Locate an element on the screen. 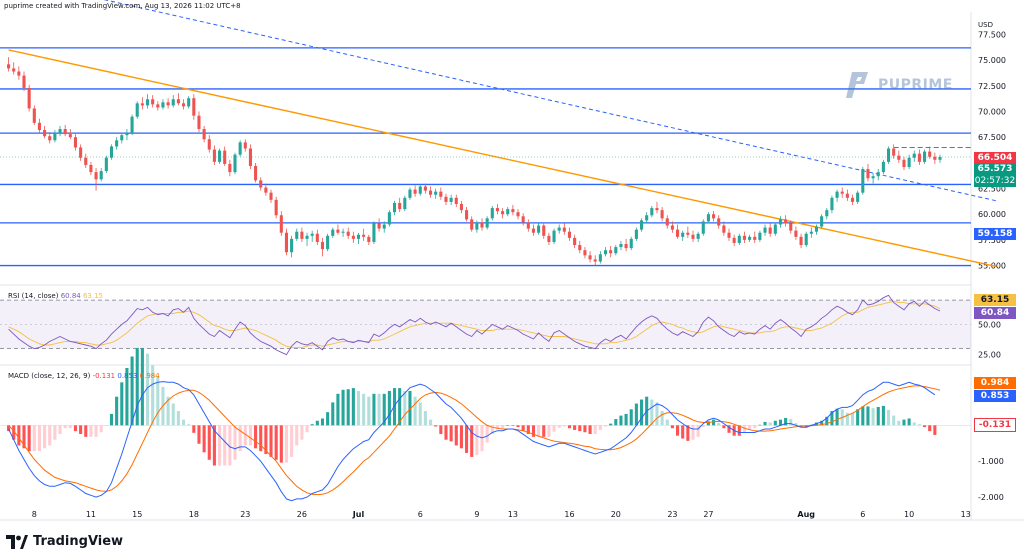  time-axis-tick-label: 13 is located at coordinates (966, 514).